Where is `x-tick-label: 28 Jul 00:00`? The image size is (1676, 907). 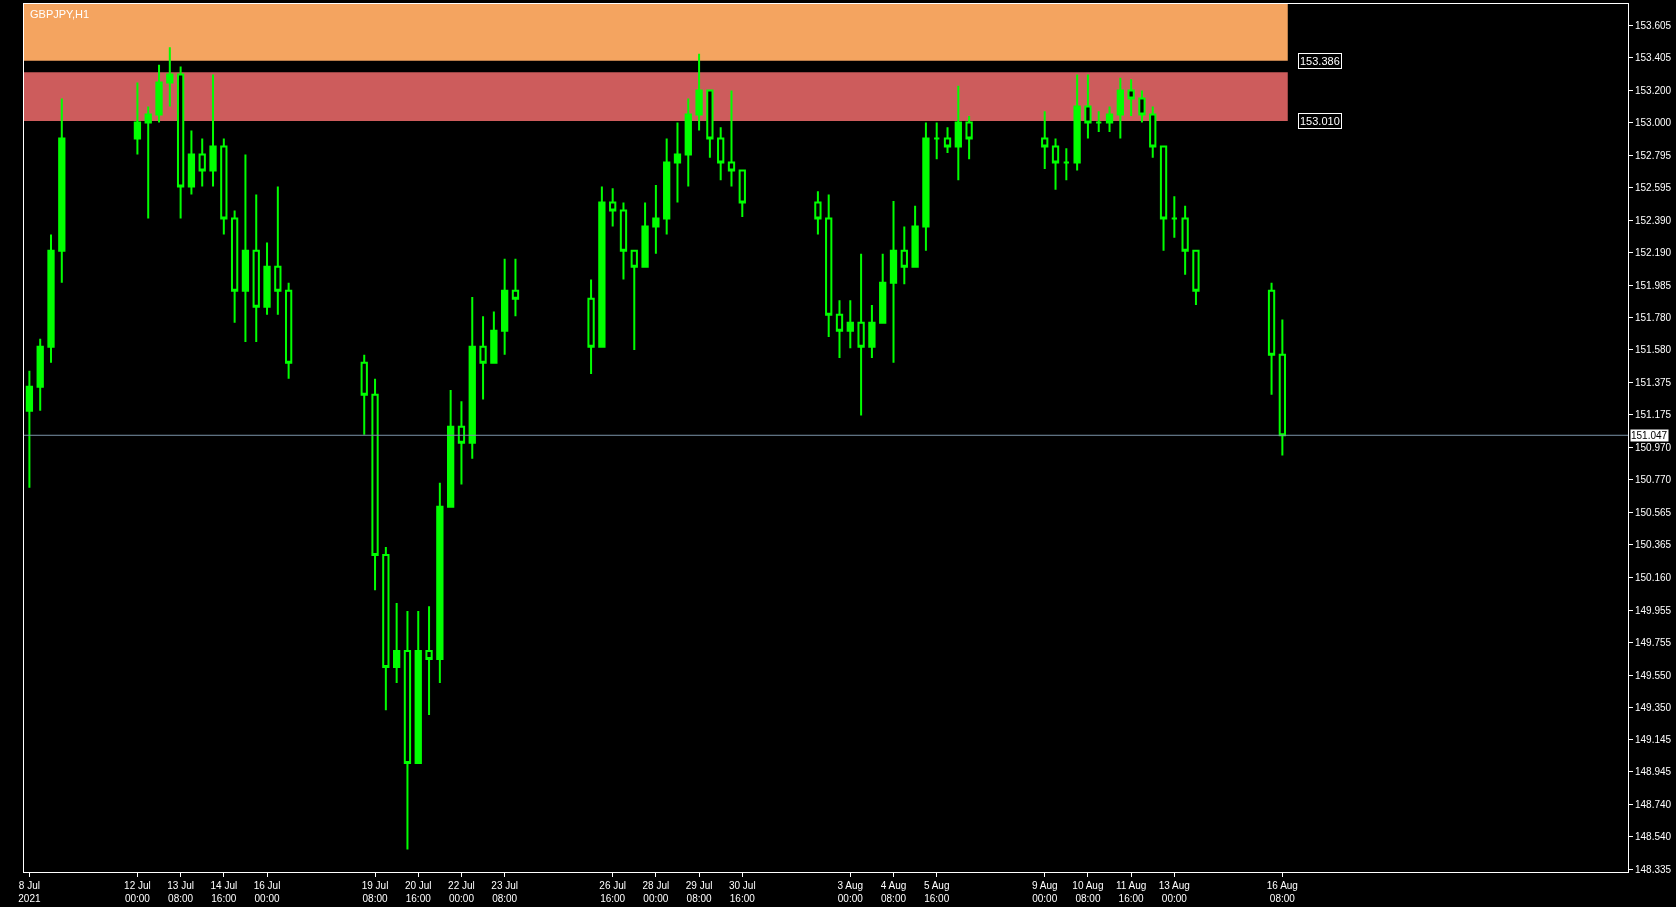
x-tick-label: 28 Jul 00:00 is located at coordinates (656, 892).